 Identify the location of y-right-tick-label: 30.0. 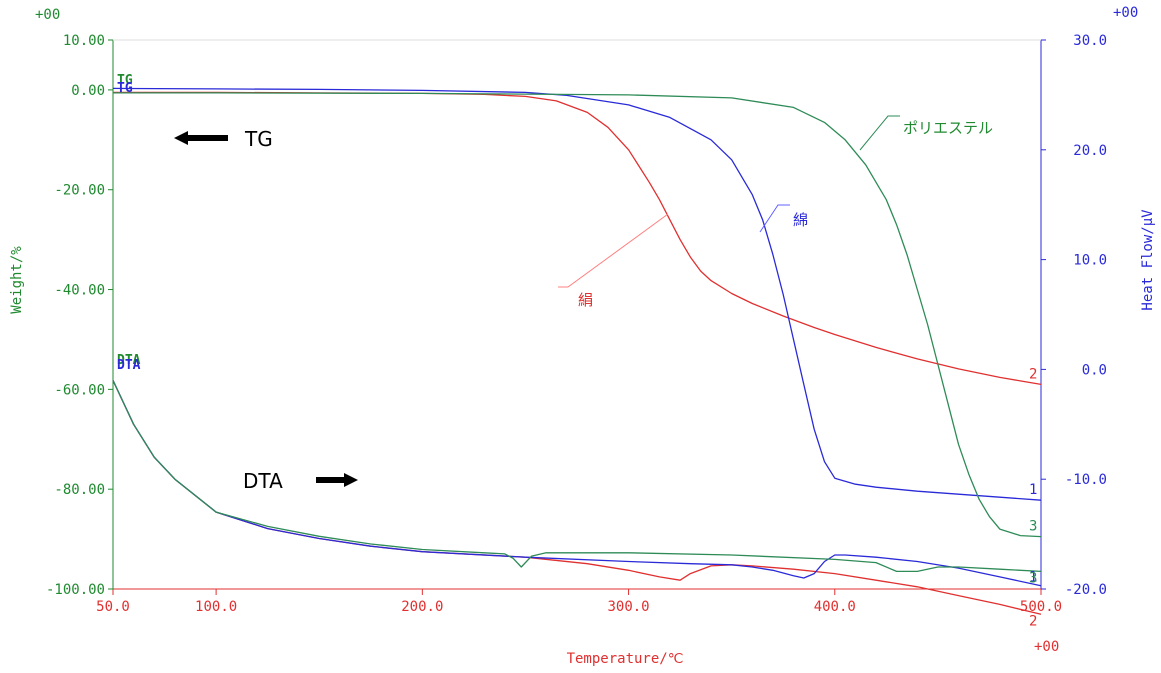
(1090, 41).